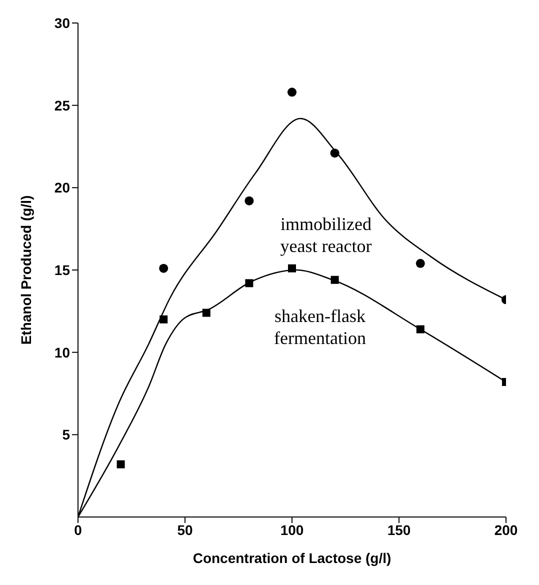 The image size is (539, 585). I want to click on y-tick-label: 15, so click(62, 270).